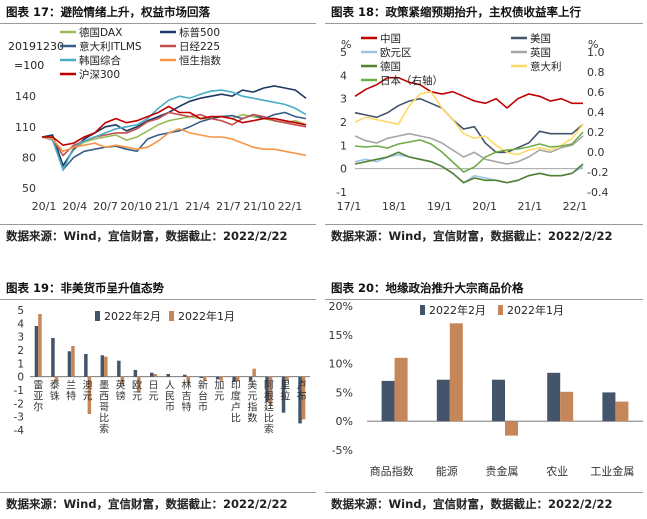 This screenshot has width=647, height=519. Describe the element at coordinates (447, 471) in the screenshot. I see `x-category-label: 能源` at that location.